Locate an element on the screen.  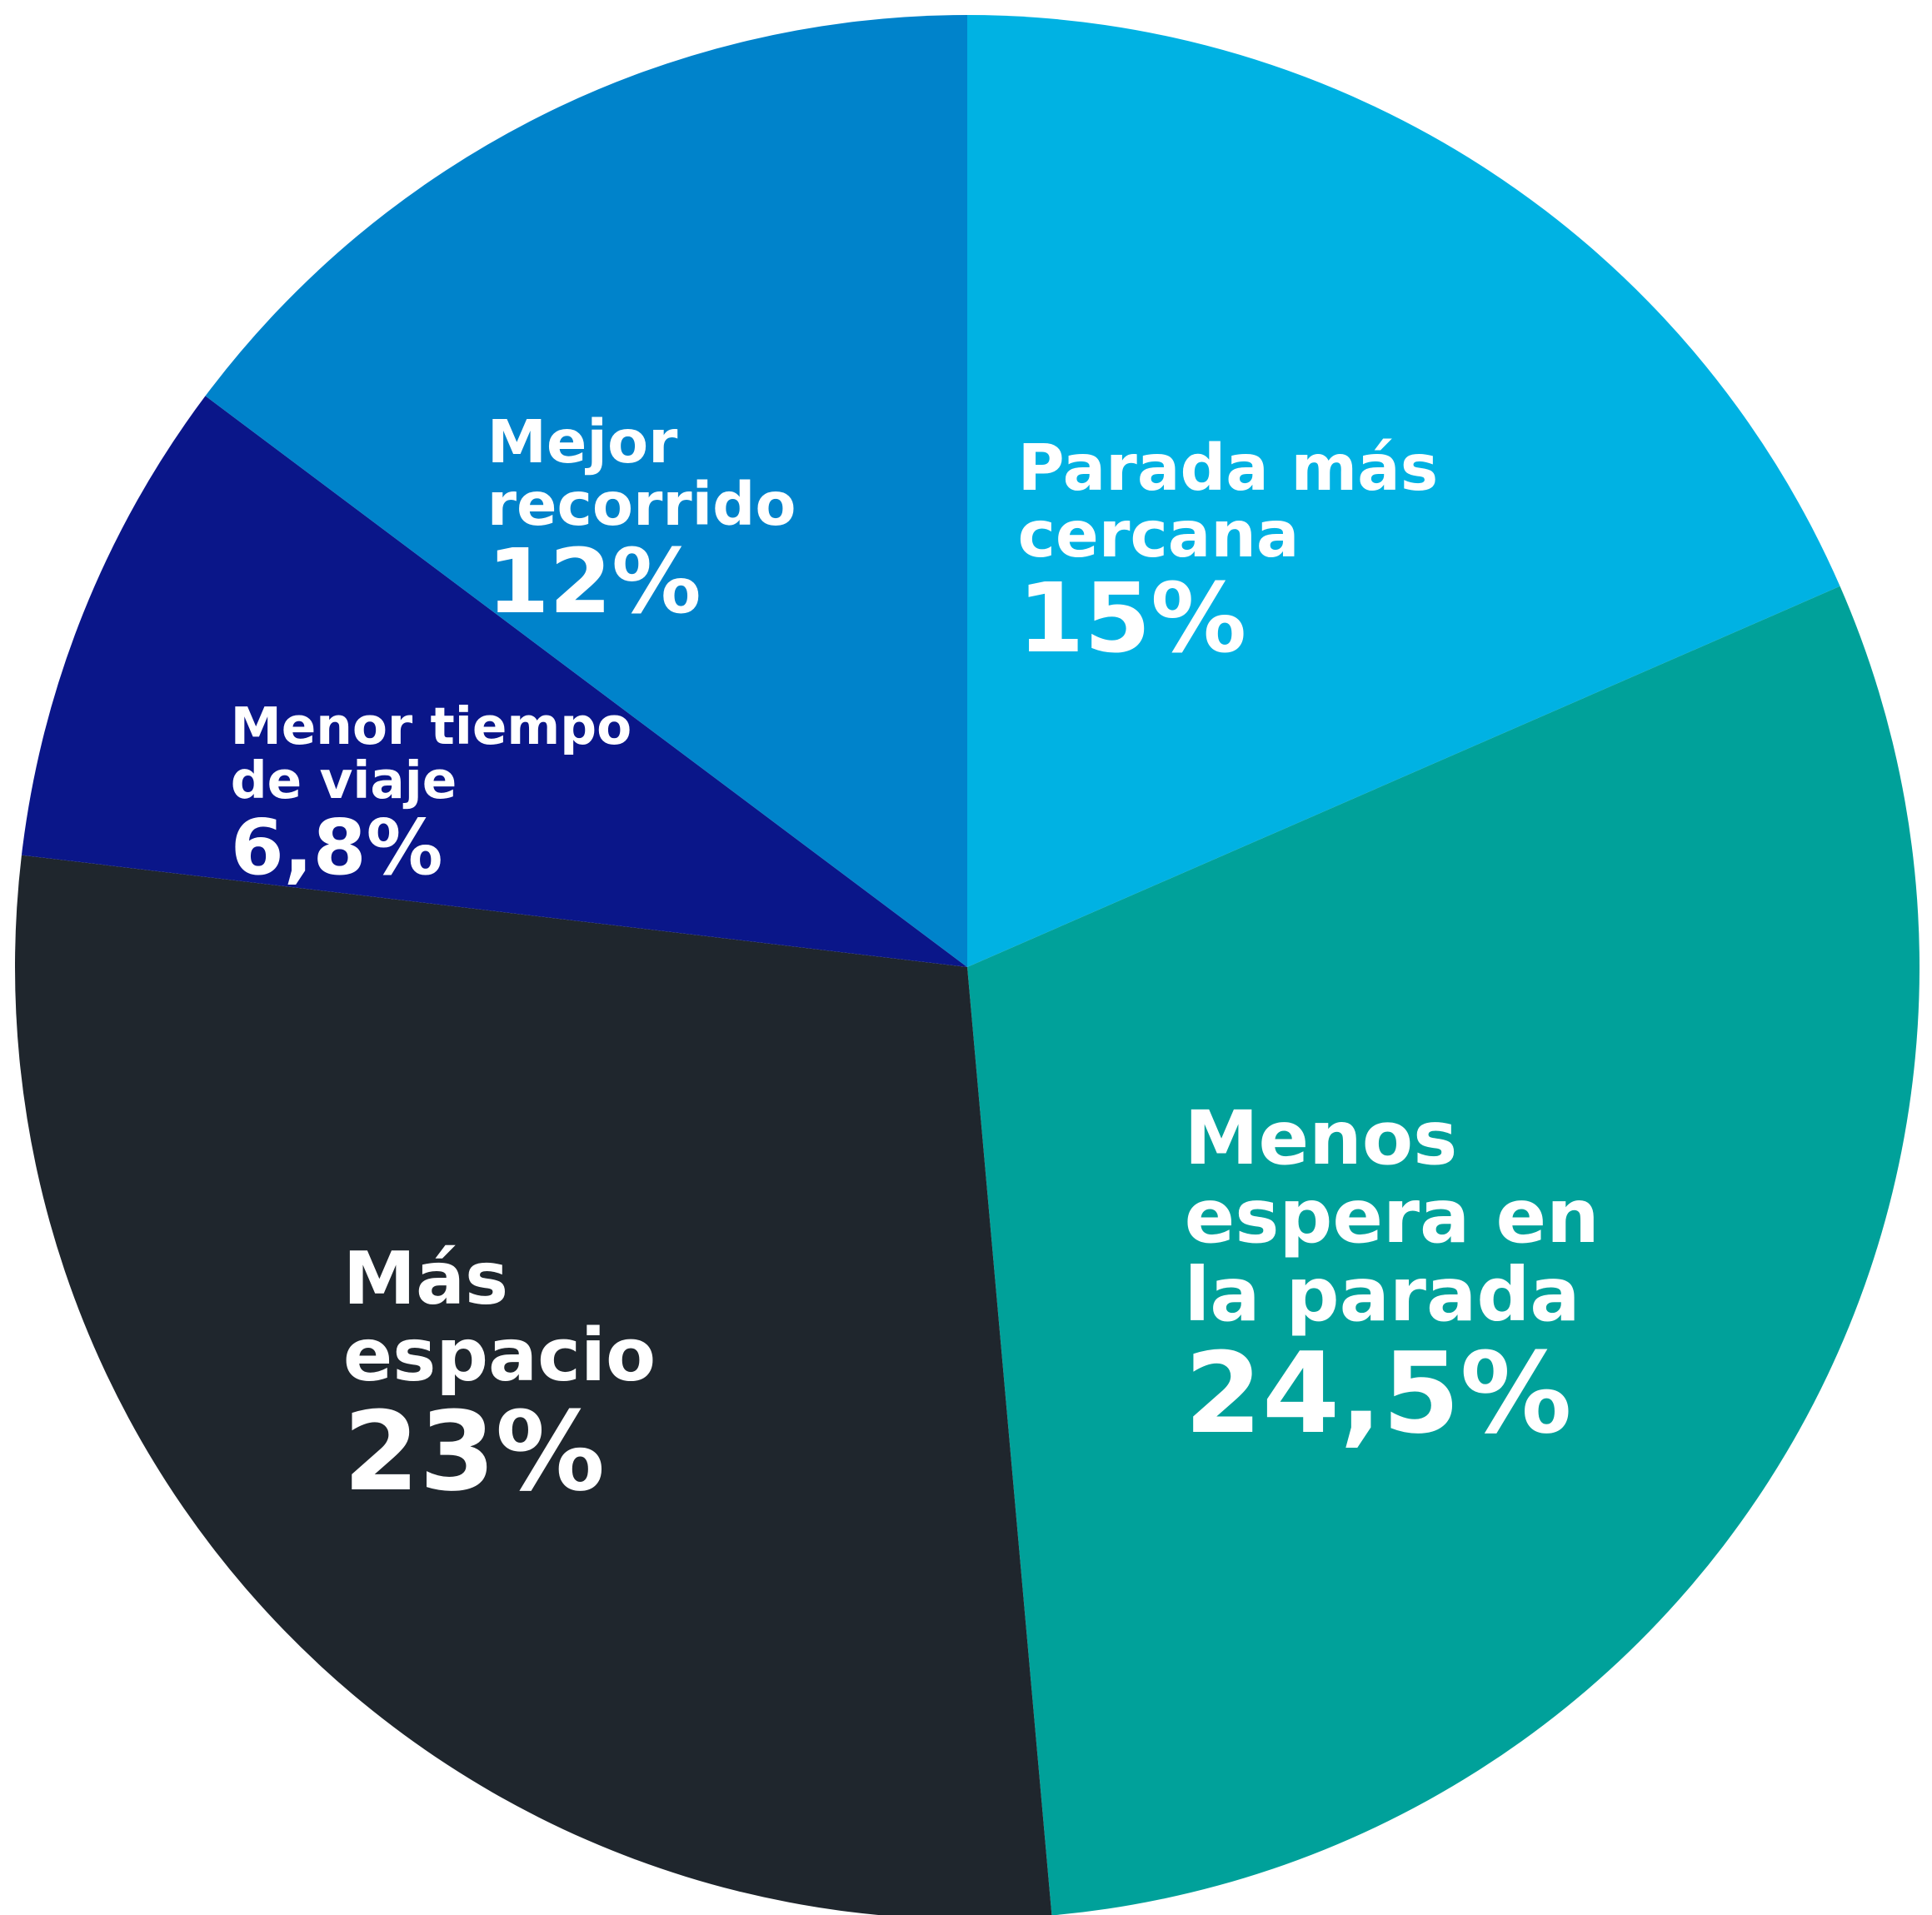
value-label: 6,8% is located at coordinates (336, 847).